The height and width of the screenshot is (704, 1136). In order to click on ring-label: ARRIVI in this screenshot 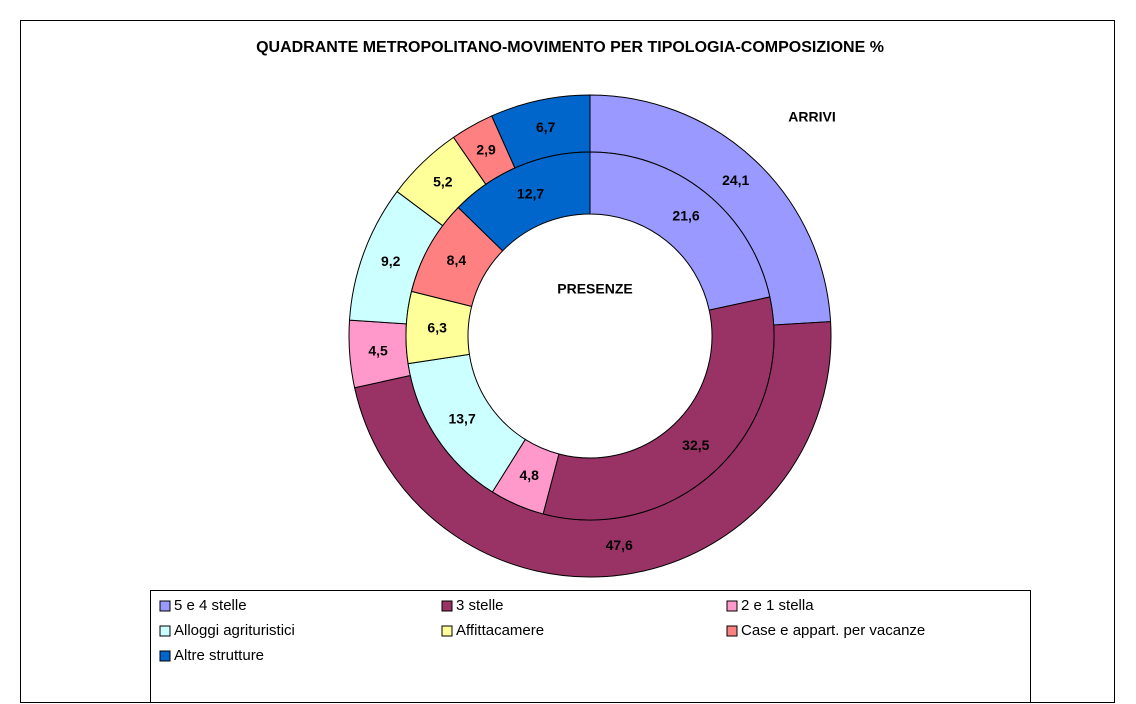, I will do `click(811, 117)`.